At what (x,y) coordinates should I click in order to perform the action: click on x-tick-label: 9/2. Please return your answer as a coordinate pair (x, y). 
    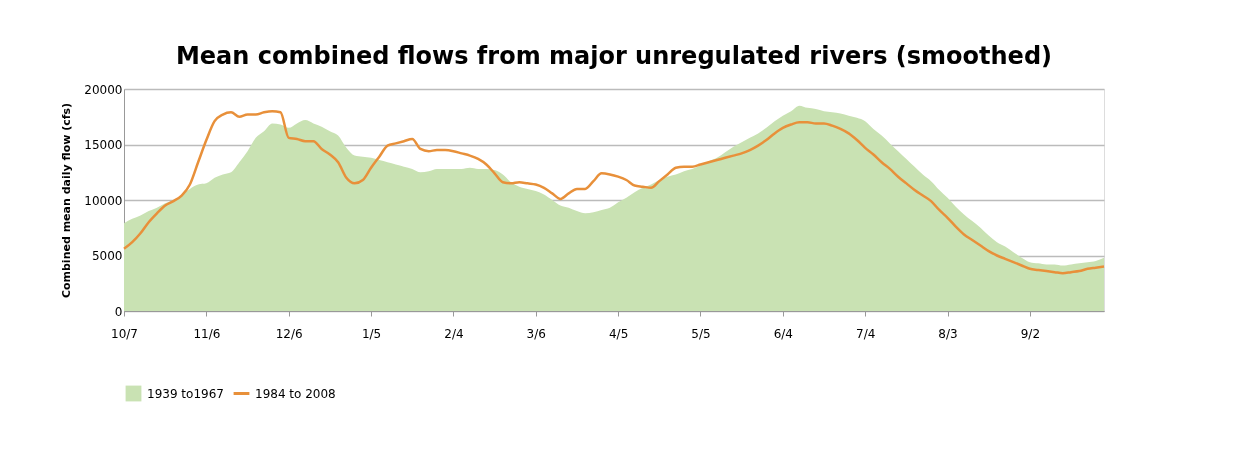
    Looking at the image, I should click on (1030, 333).